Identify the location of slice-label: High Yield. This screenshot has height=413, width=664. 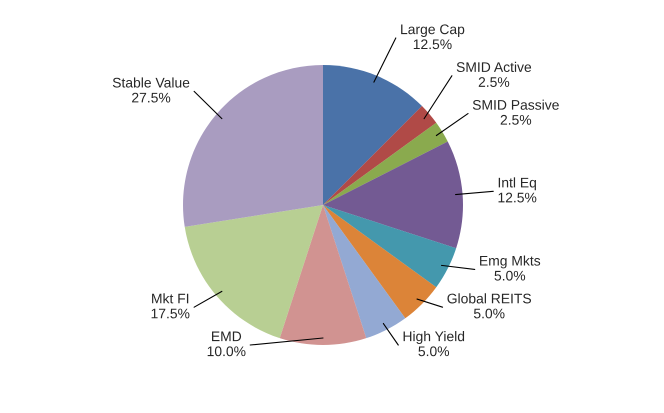
(434, 337).